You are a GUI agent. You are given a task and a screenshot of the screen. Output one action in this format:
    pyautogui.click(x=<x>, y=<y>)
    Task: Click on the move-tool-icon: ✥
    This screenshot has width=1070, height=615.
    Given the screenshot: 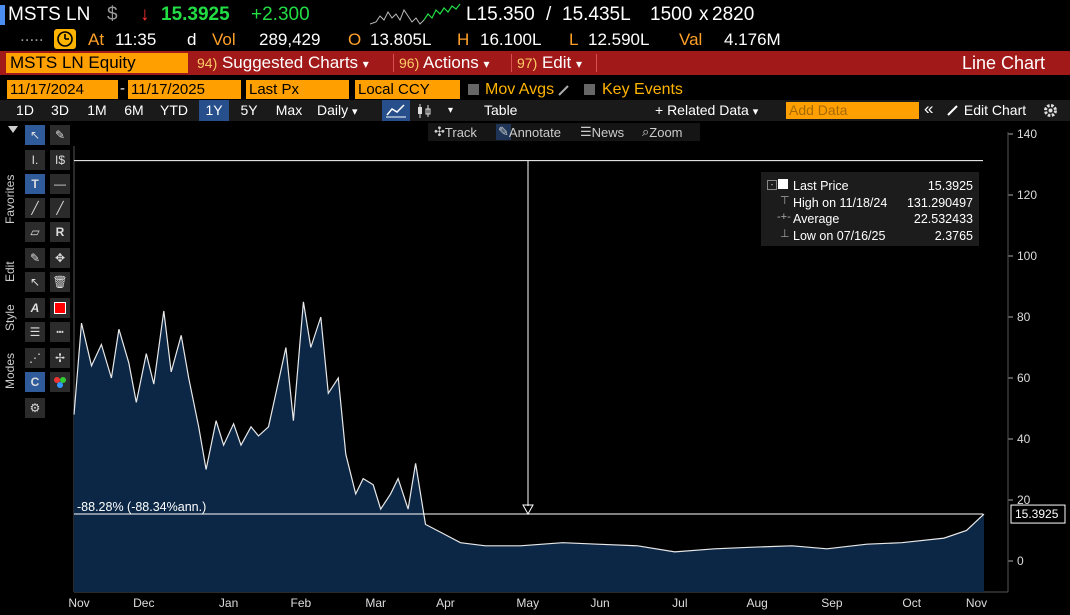 What is the action you would take?
    pyautogui.click(x=60, y=258)
    